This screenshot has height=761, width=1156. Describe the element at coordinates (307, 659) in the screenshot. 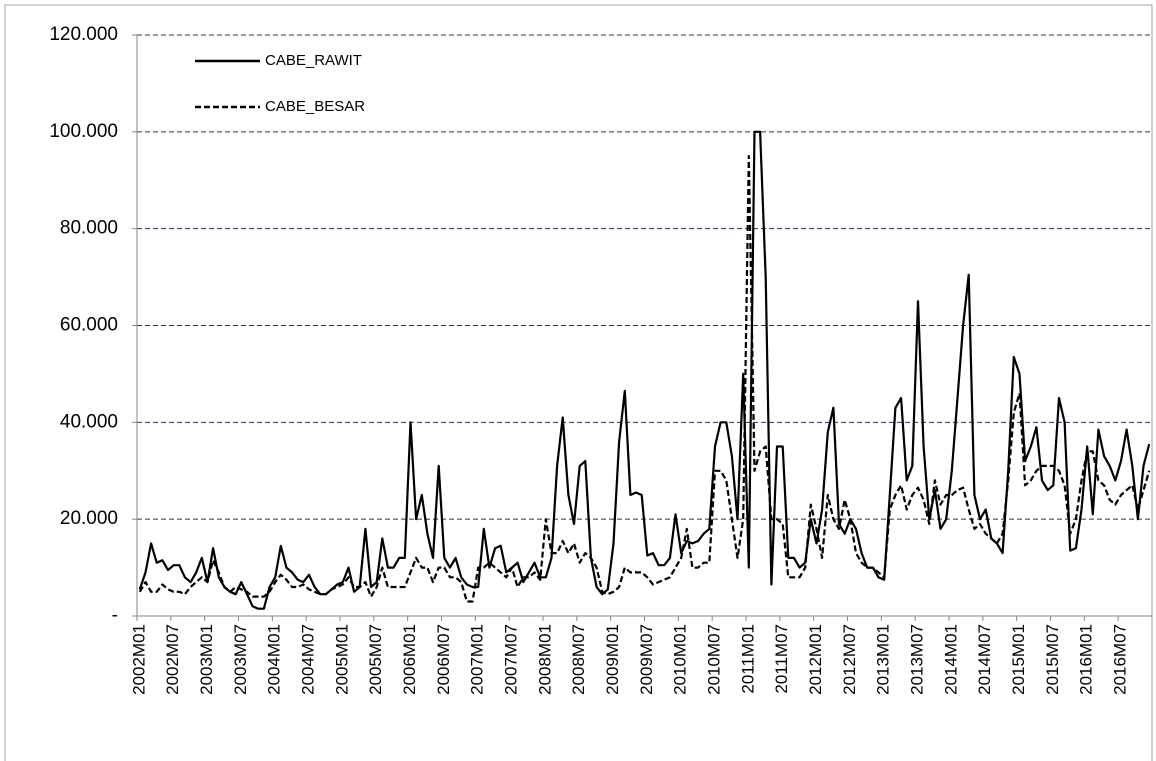

I see `x-tick-label: 2004M07` at that location.